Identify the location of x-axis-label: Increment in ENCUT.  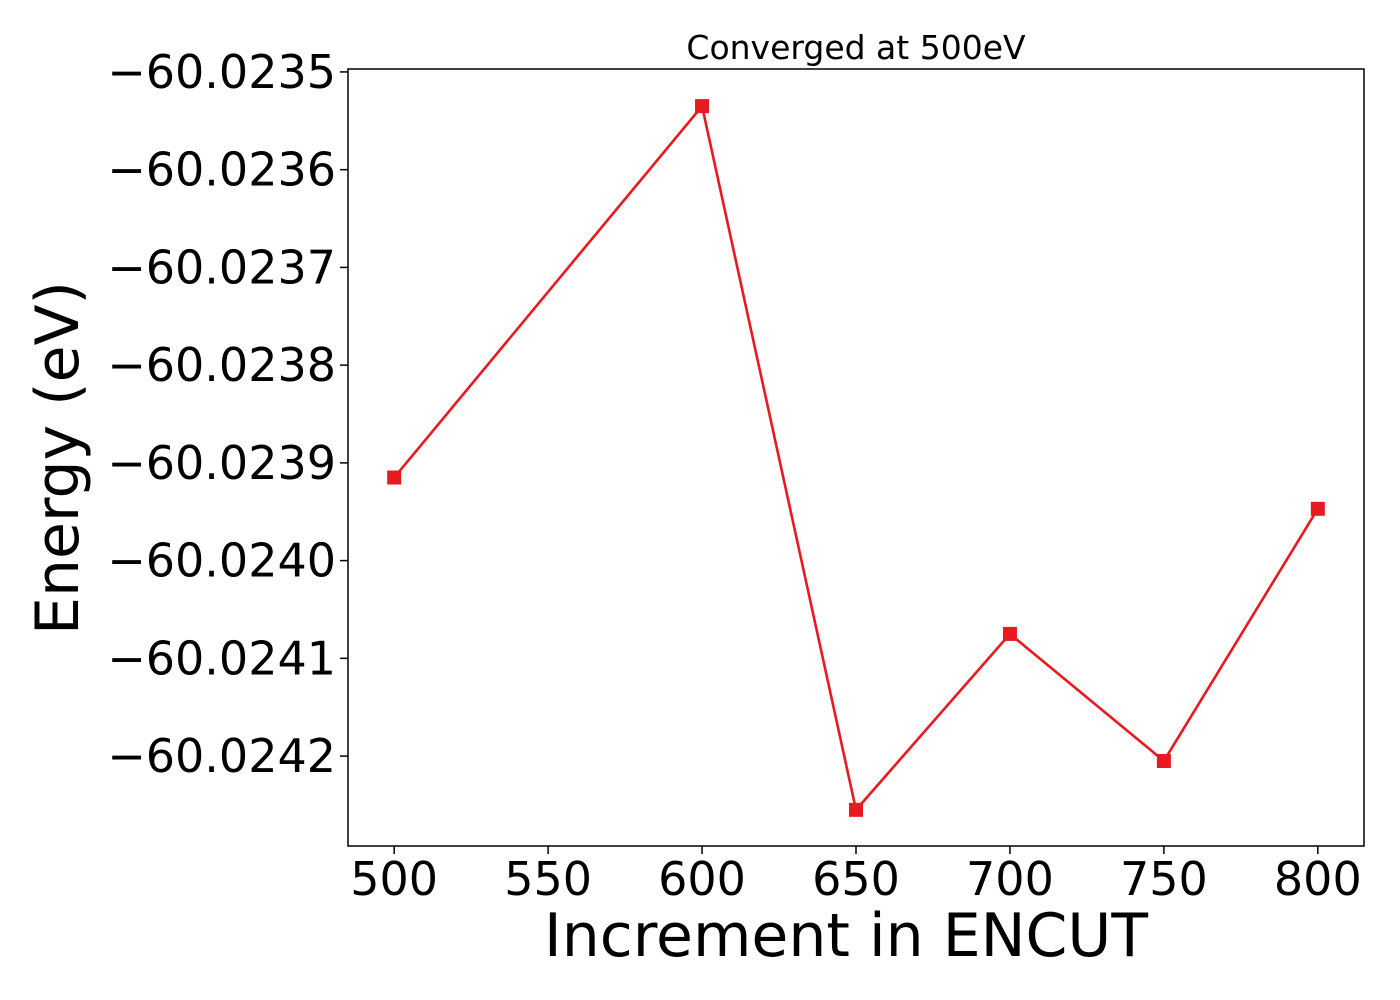
(846, 936).